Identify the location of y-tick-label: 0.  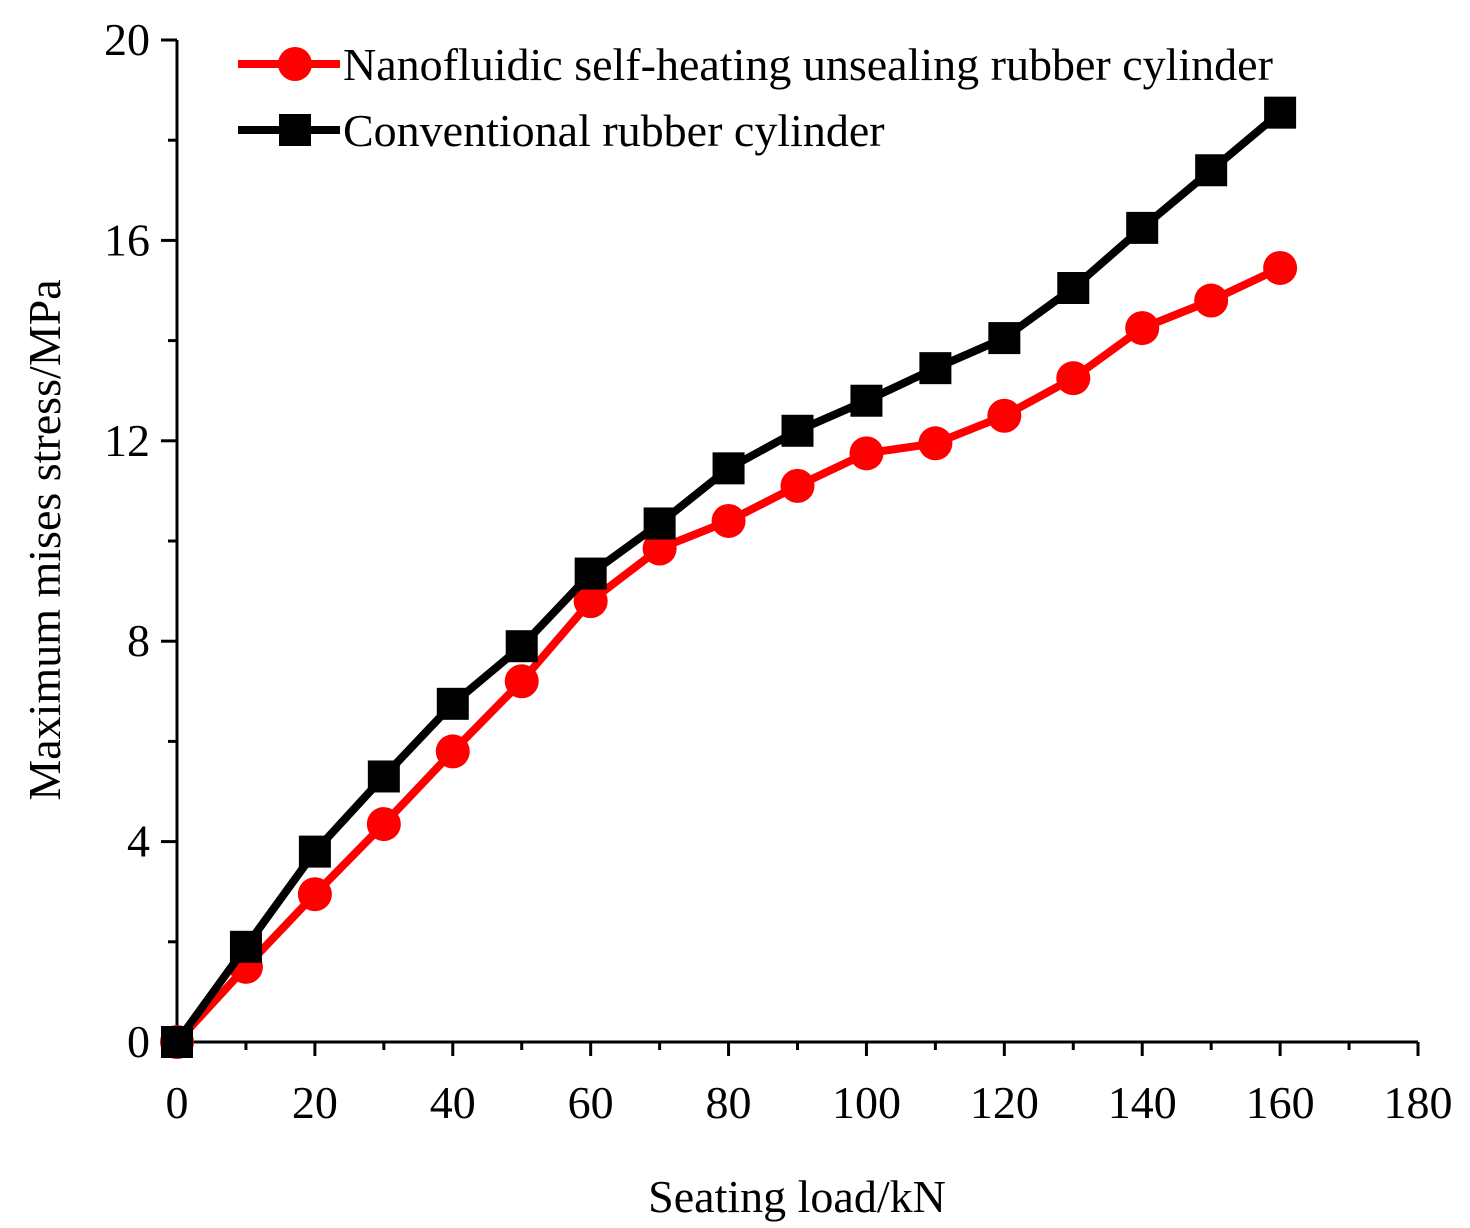
(138, 1041).